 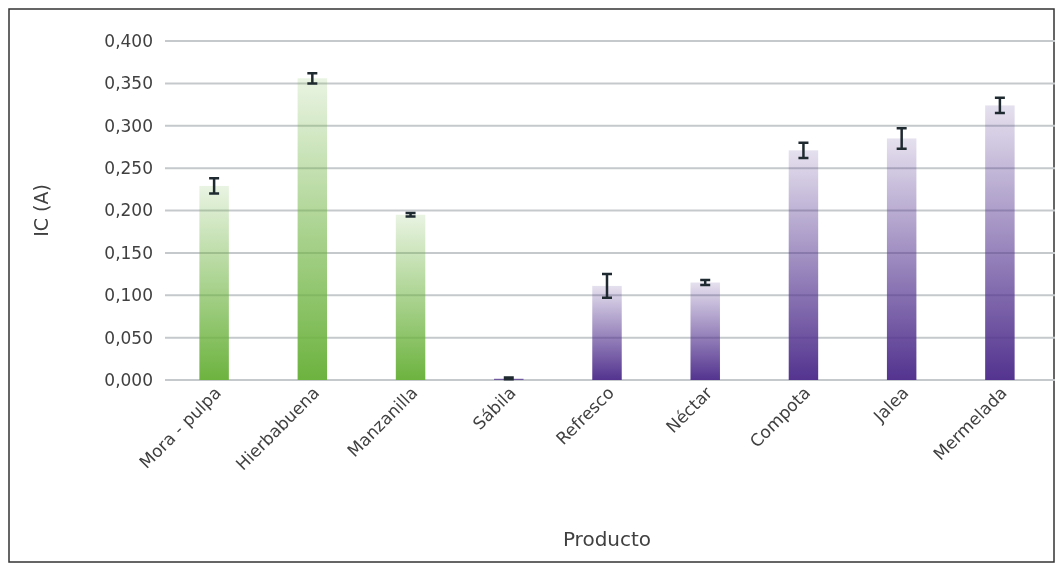 I want to click on y-tick-label: 0,300, so click(x=128, y=125).